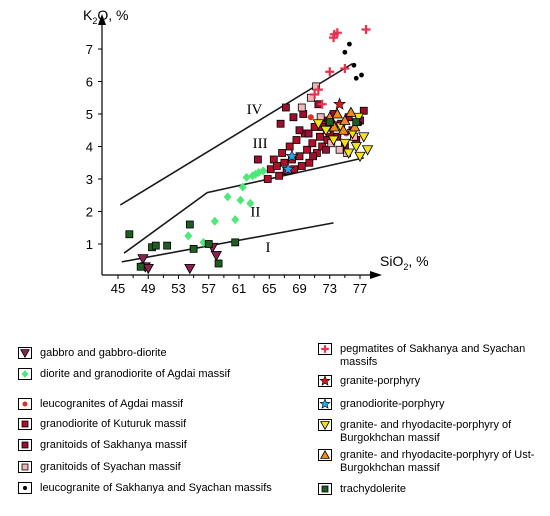 The width and height of the screenshot is (550, 516). I want to click on x-tick-label: 65, so click(269, 288).